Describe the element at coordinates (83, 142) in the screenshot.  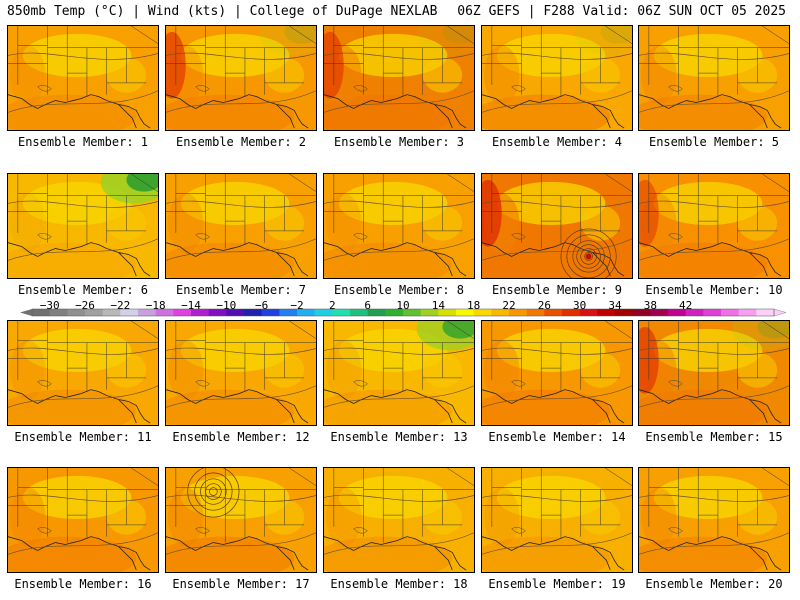
I see `panel-label: Ensemble Member: 1` at that location.